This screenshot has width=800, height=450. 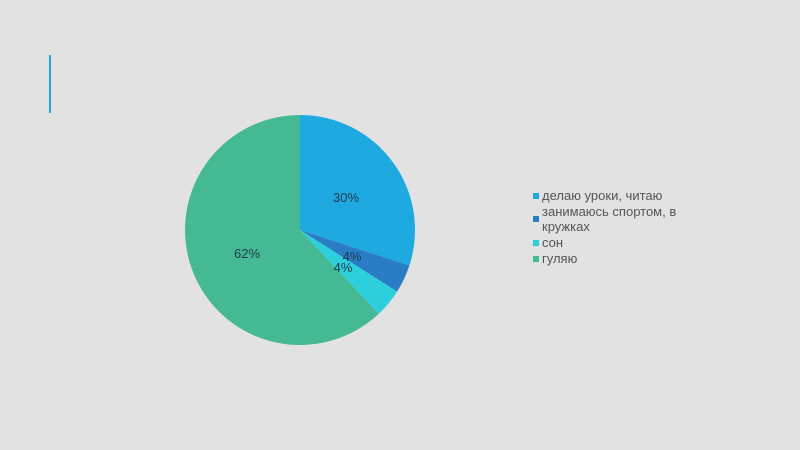 I want to click on legend-label: гуляю, so click(x=560, y=258).